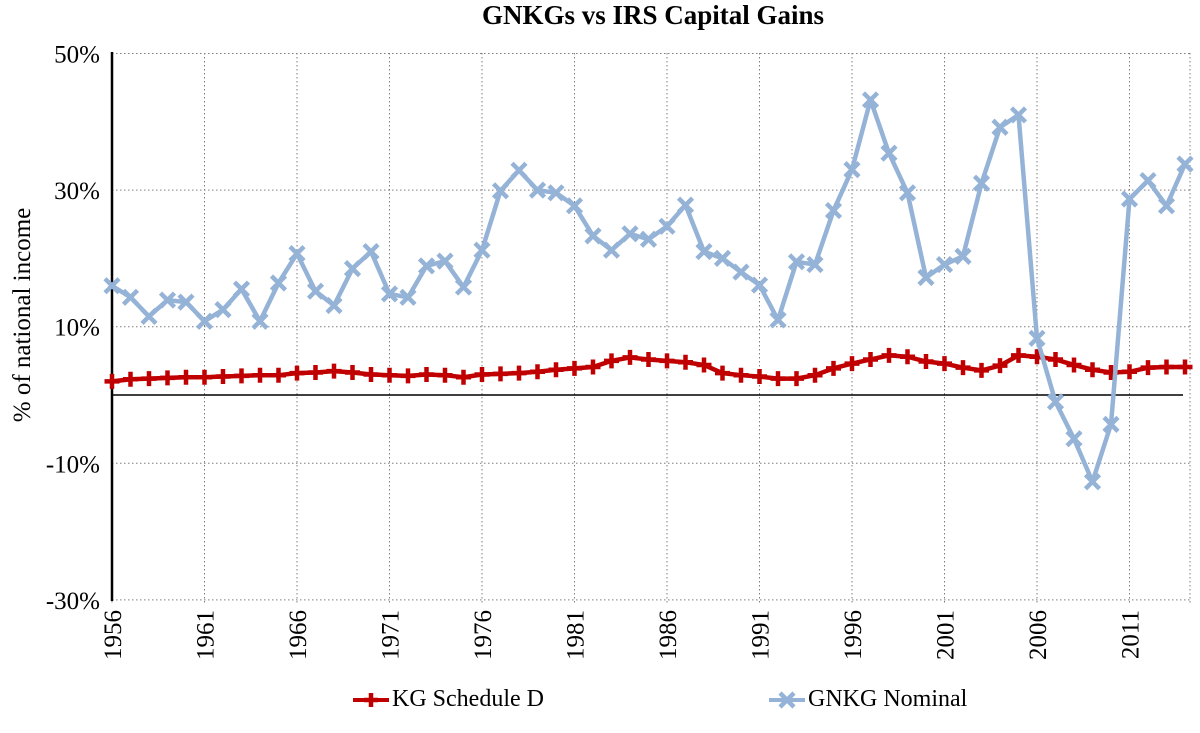  Describe the element at coordinates (1038, 635) in the screenshot. I see `x-tick-label: 2006` at that location.